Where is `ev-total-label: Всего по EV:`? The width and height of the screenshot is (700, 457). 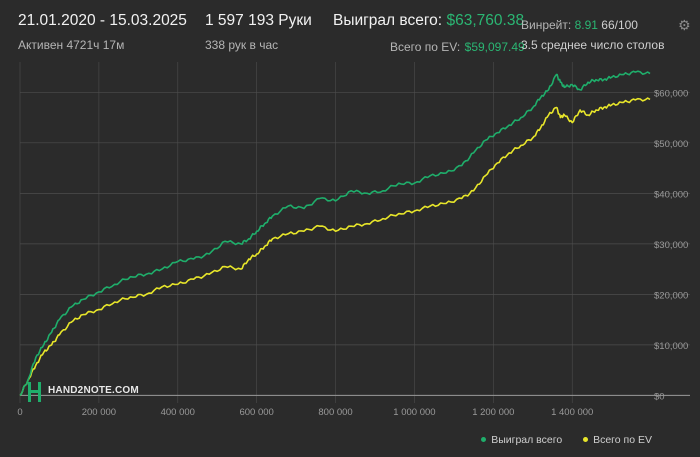 ev-total-label: Всего по EV: is located at coordinates (425, 47).